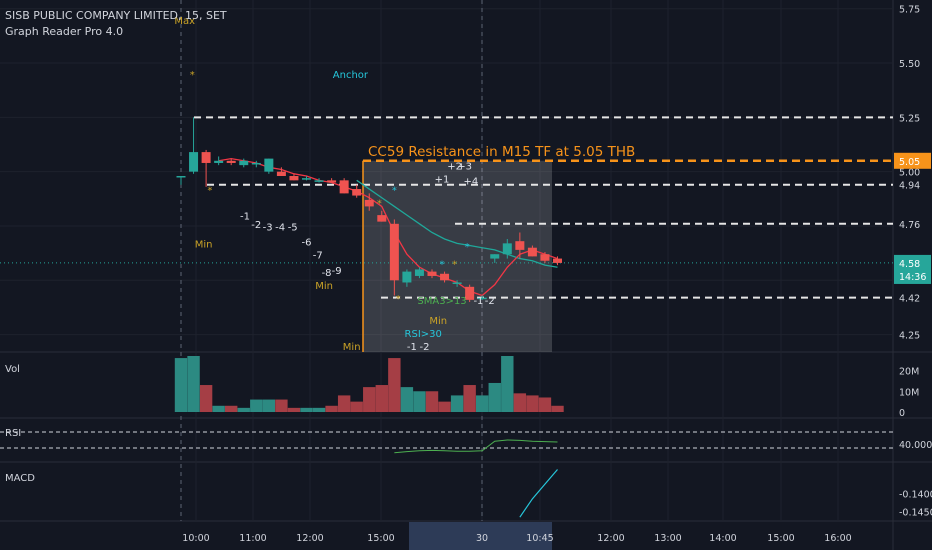  What do you see at coordinates (64, 31) in the screenshot?
I see `indicator-title: Graph Reader Pro 4.0` at bounding box center [64, 31].